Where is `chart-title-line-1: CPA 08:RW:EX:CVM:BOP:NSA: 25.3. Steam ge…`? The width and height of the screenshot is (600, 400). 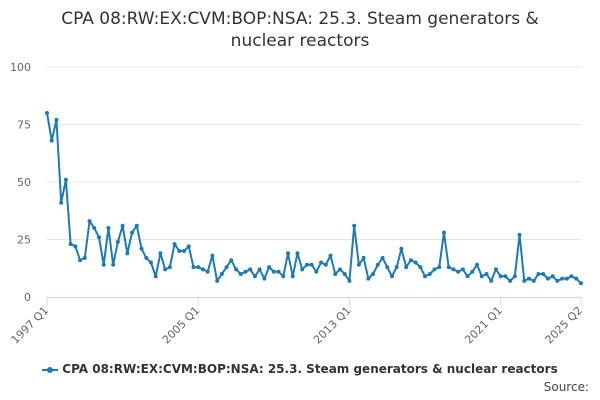
chart-title-line-1: CPA 08:RW:EX:CVM:BOP:NSA: 25.3. Steam ge… is located at coordinates (300, 19).